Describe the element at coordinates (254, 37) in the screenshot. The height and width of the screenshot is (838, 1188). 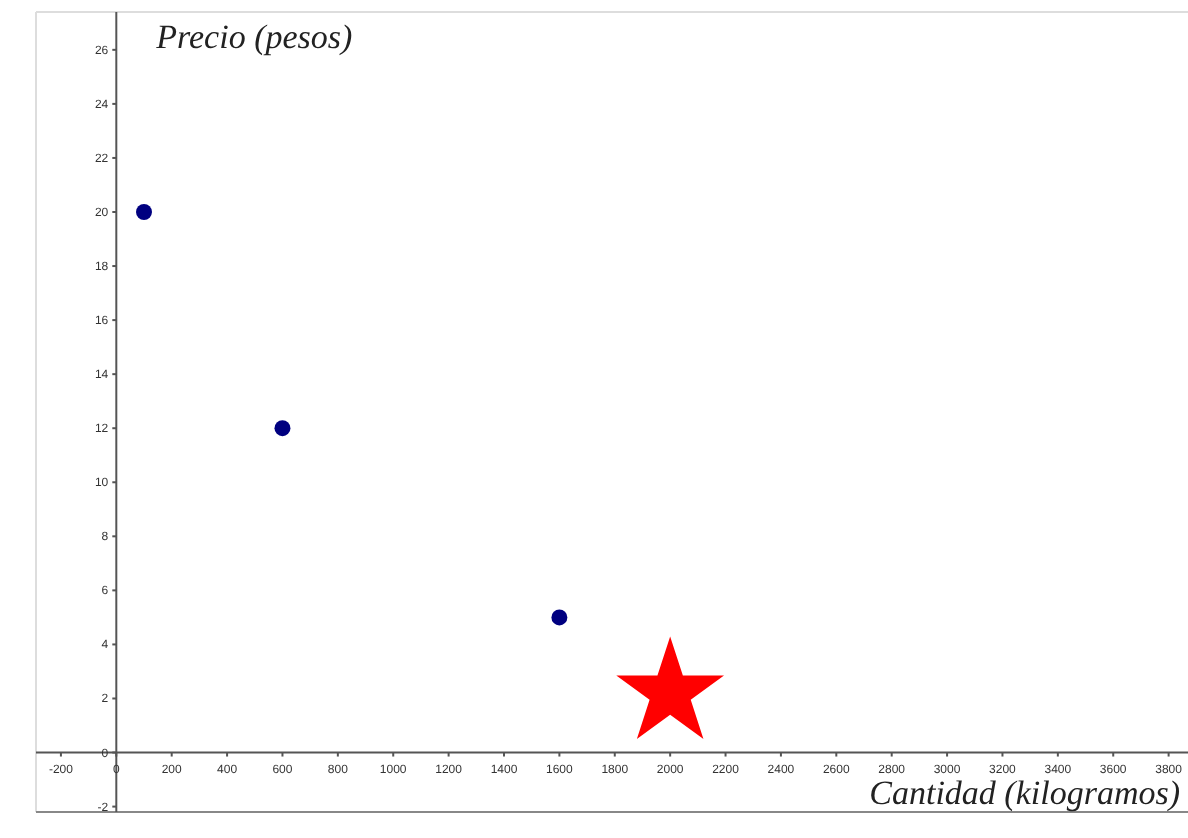
I see `y-axis-title: Precio (pesos)` at that location.